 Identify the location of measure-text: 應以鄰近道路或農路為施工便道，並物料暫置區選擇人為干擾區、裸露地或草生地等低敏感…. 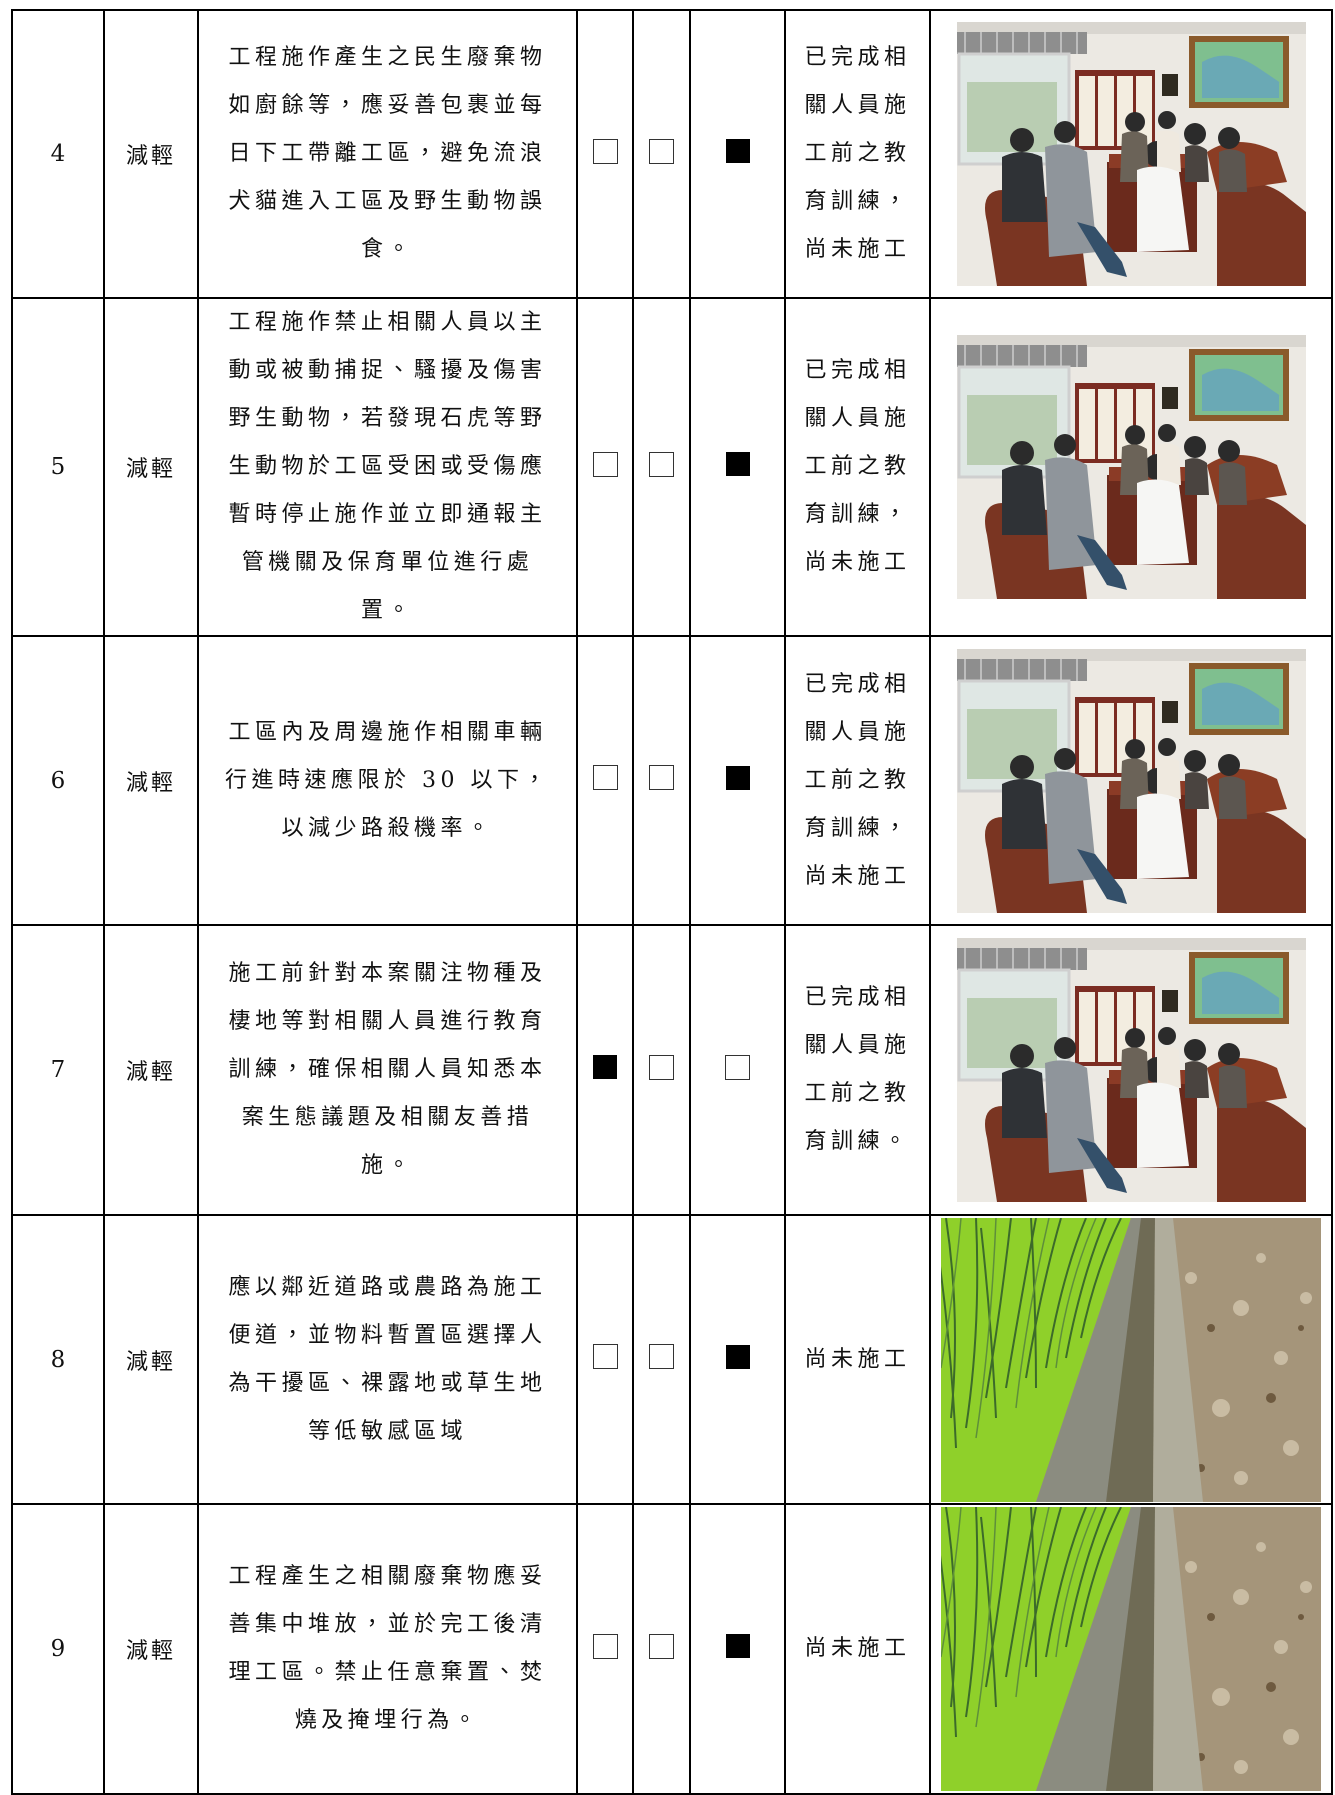
(387, 1359).